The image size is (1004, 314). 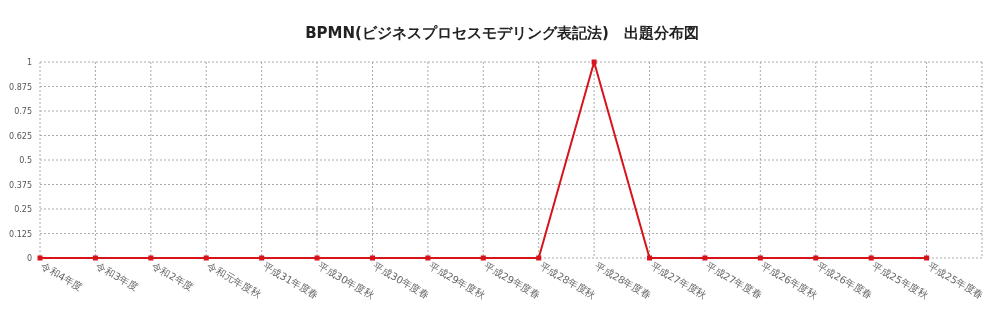 What do you see at coordinates (29, 258) in the screenshot?
I see `y-tick-label: 0` at bounding box center [29, 258].